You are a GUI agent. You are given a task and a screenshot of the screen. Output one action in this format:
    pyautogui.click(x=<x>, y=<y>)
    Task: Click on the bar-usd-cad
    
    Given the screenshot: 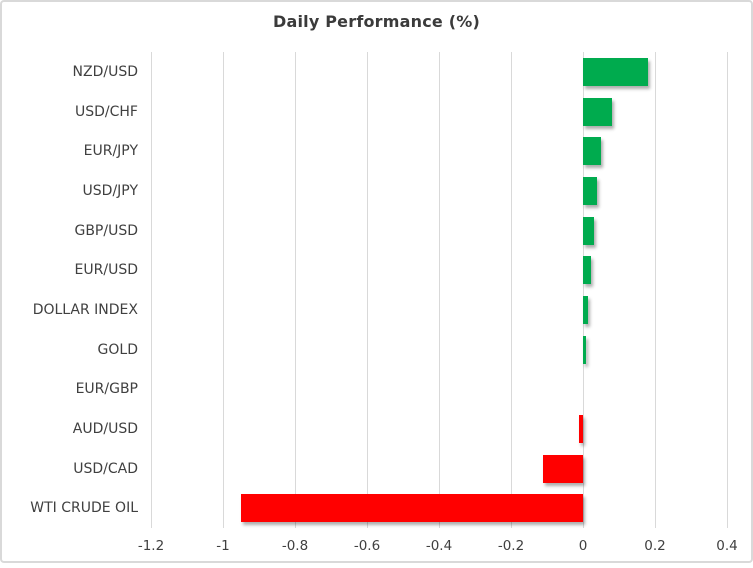 What is the action you would take?
    pyautogui.click(x=563, y=468)
    